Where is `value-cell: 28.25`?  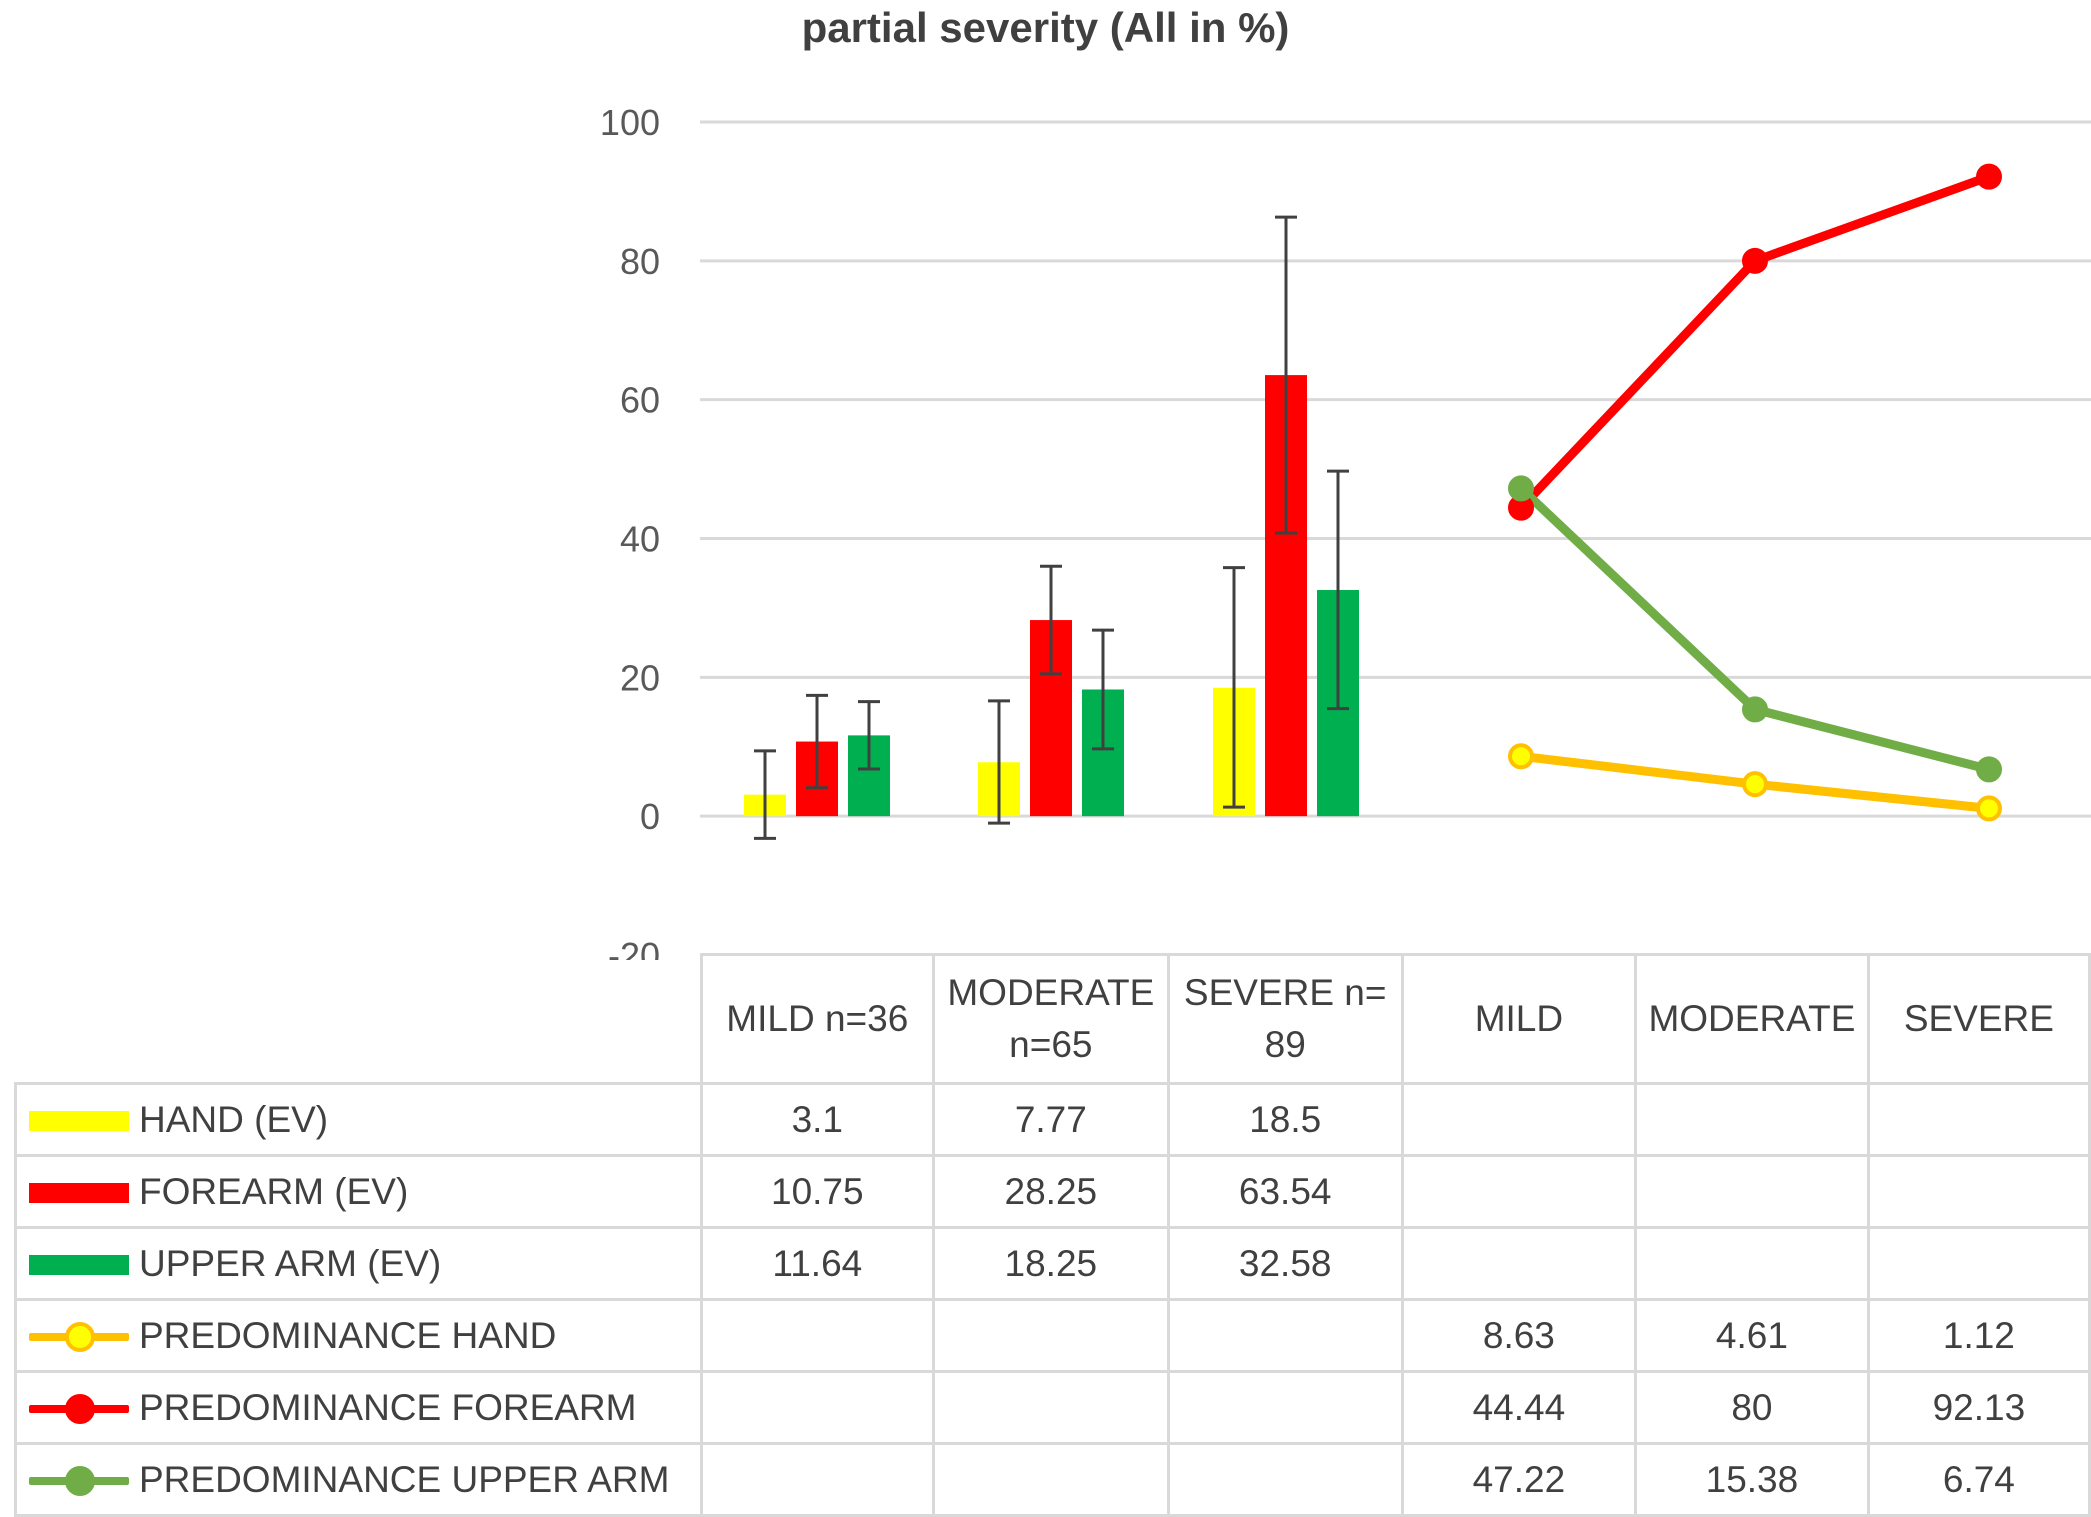 value-cell: 28.25 is located at coordinates (1050, 1191).